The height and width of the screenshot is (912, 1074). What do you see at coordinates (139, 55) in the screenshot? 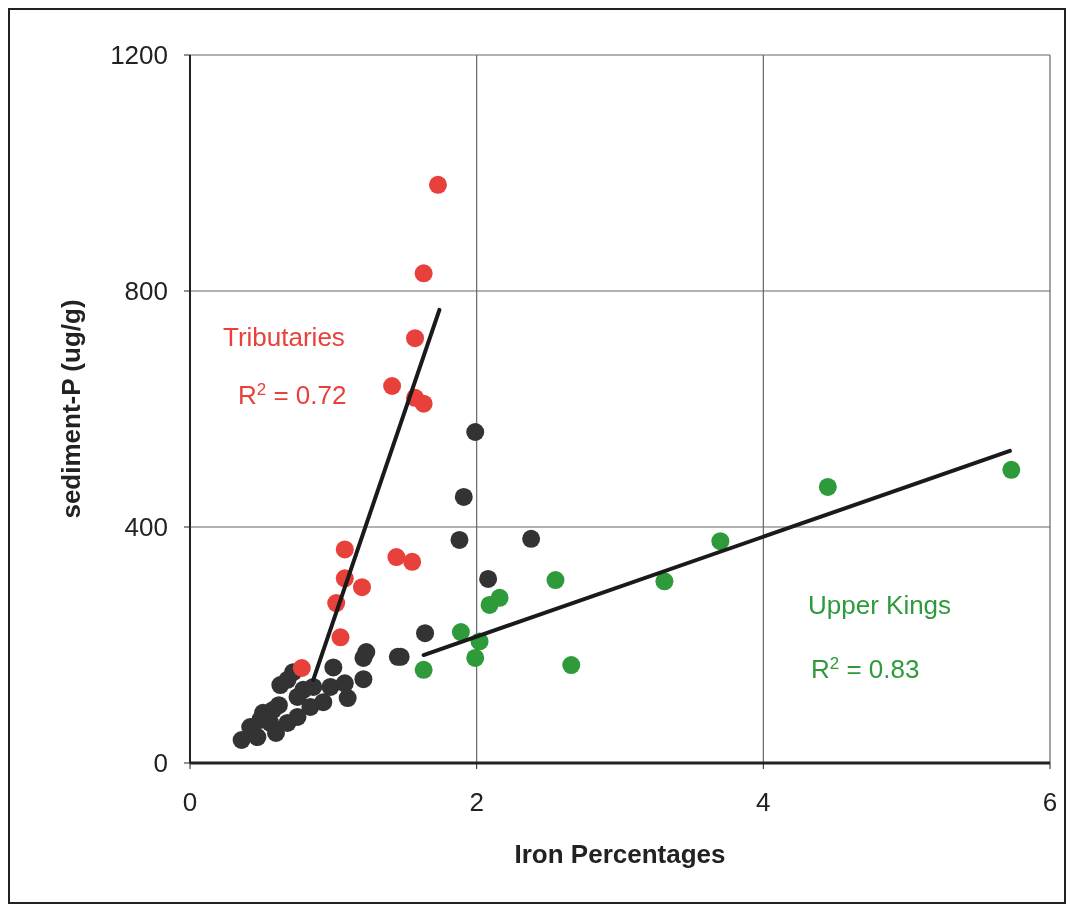
I see `y-tick-label: 1200` at bounding box center [139, 55].